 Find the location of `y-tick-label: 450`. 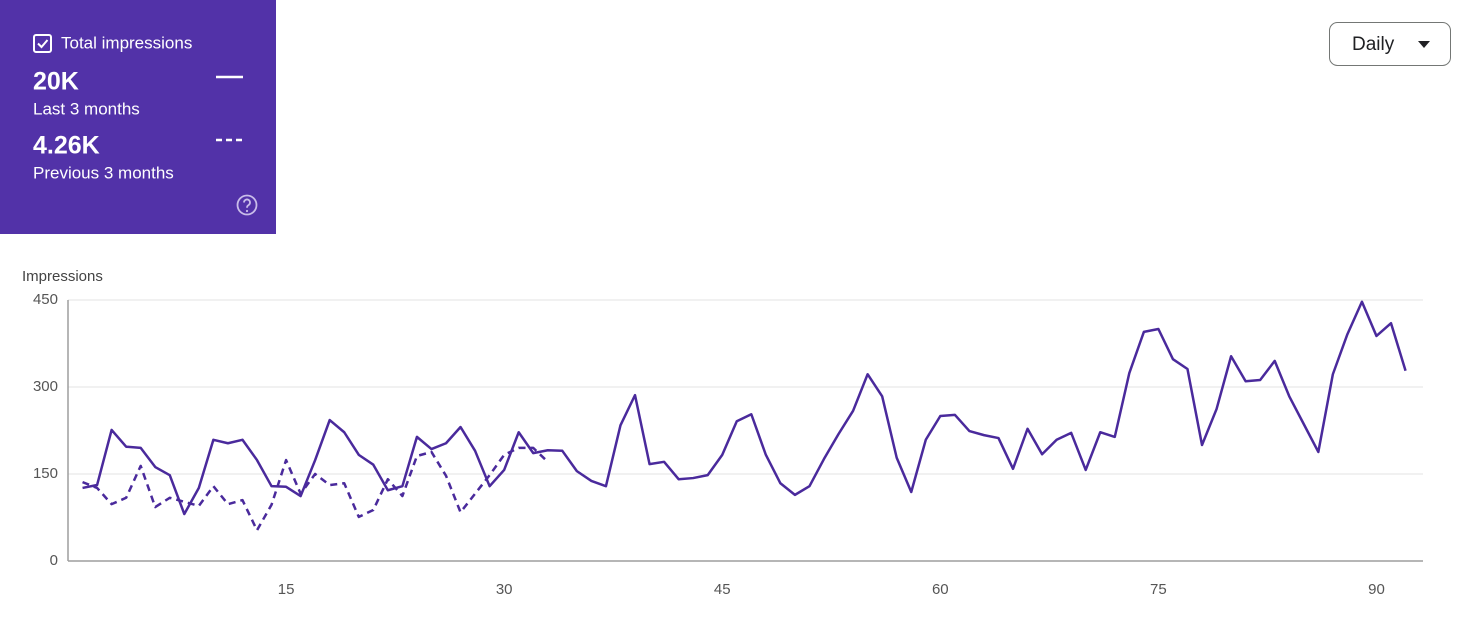

y-tick-label: 450 is located at coordinates (45, 299).